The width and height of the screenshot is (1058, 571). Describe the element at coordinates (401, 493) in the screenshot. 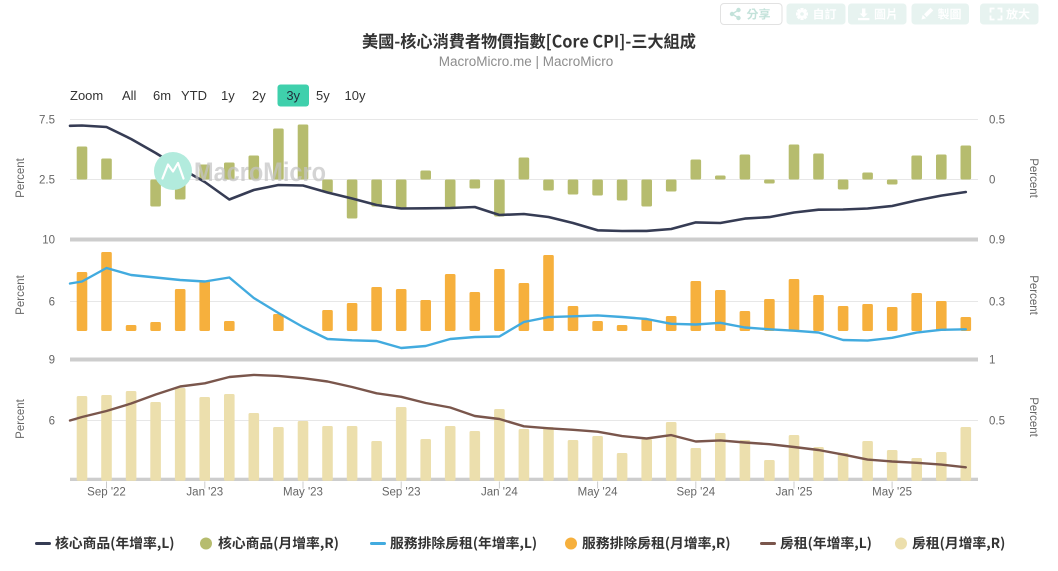

I see `svg-text: Sep '23` at that location.